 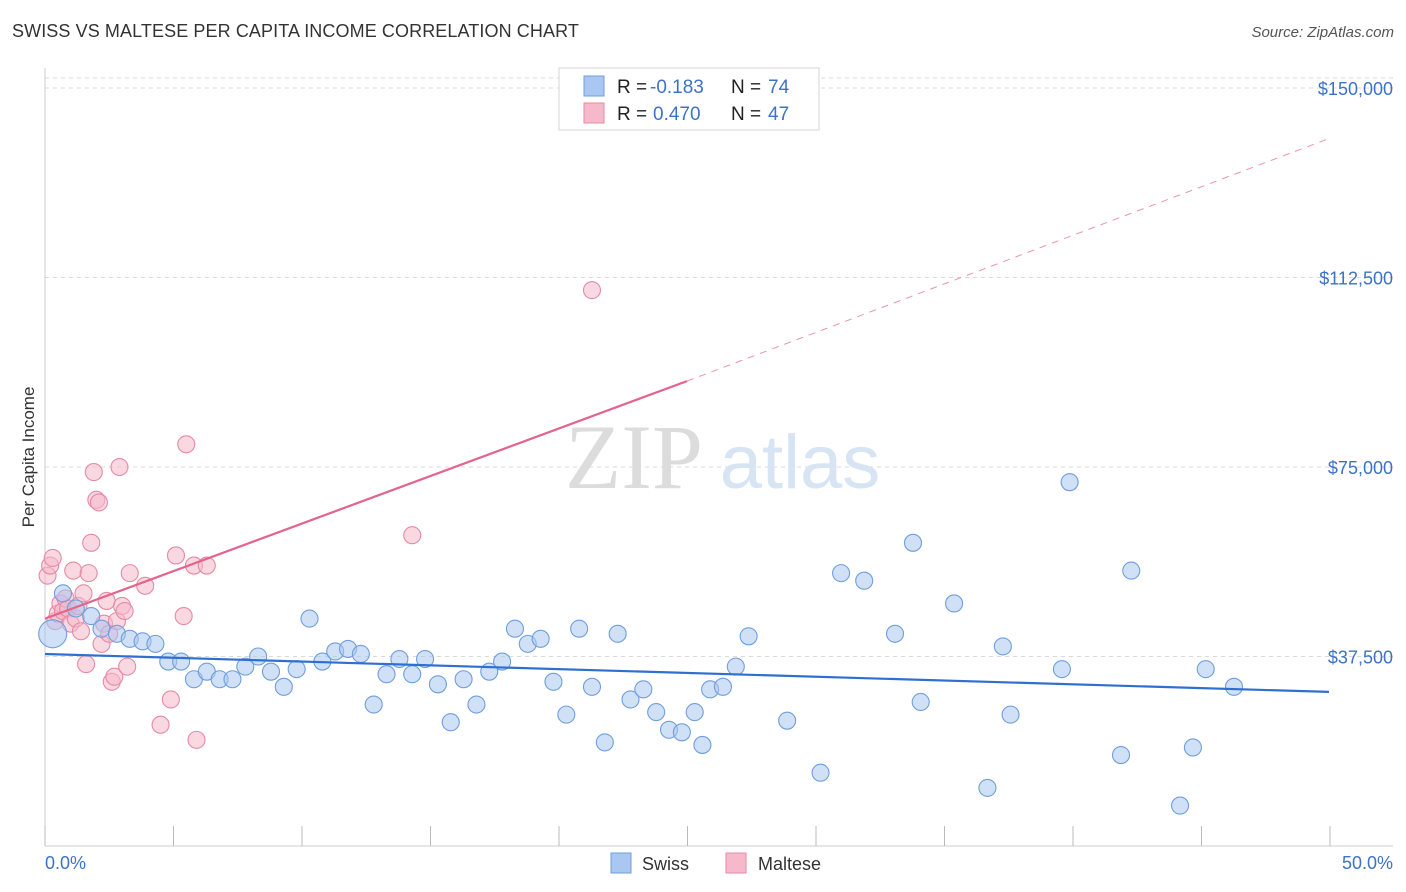 What do you see at coordinates (1322, 32) in the screenshot?
I see `source-label: Source: ZipAtlas.com` at bounding box center [1322, 32].